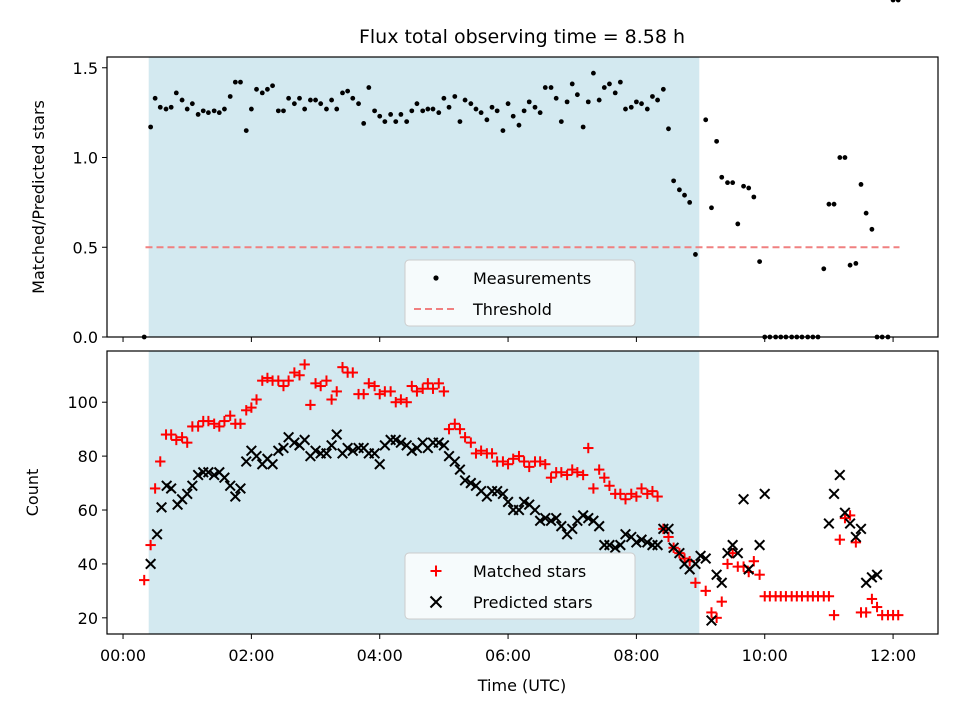 The image size is (960, 720). What do you see at coordinates (533, 602) in the screenshot?
I see `legend-label: Predicted stars` at bounding box center [533, 602].